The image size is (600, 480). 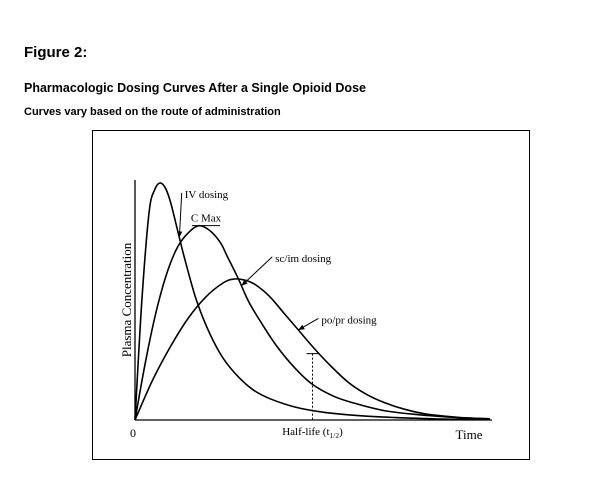 What do you see at coordinates (207, 195) in the screenshot?
I see `curve-label-iv-dosing: IV dosing` at bounding box center [207, 195].